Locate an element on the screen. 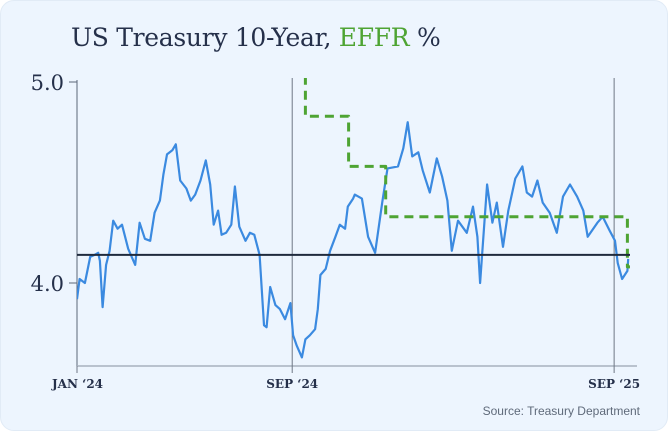 The height and width of the screenshot is (431, 668). title-main: US Treasury 10-Year, is located at coordinates (205, 37).